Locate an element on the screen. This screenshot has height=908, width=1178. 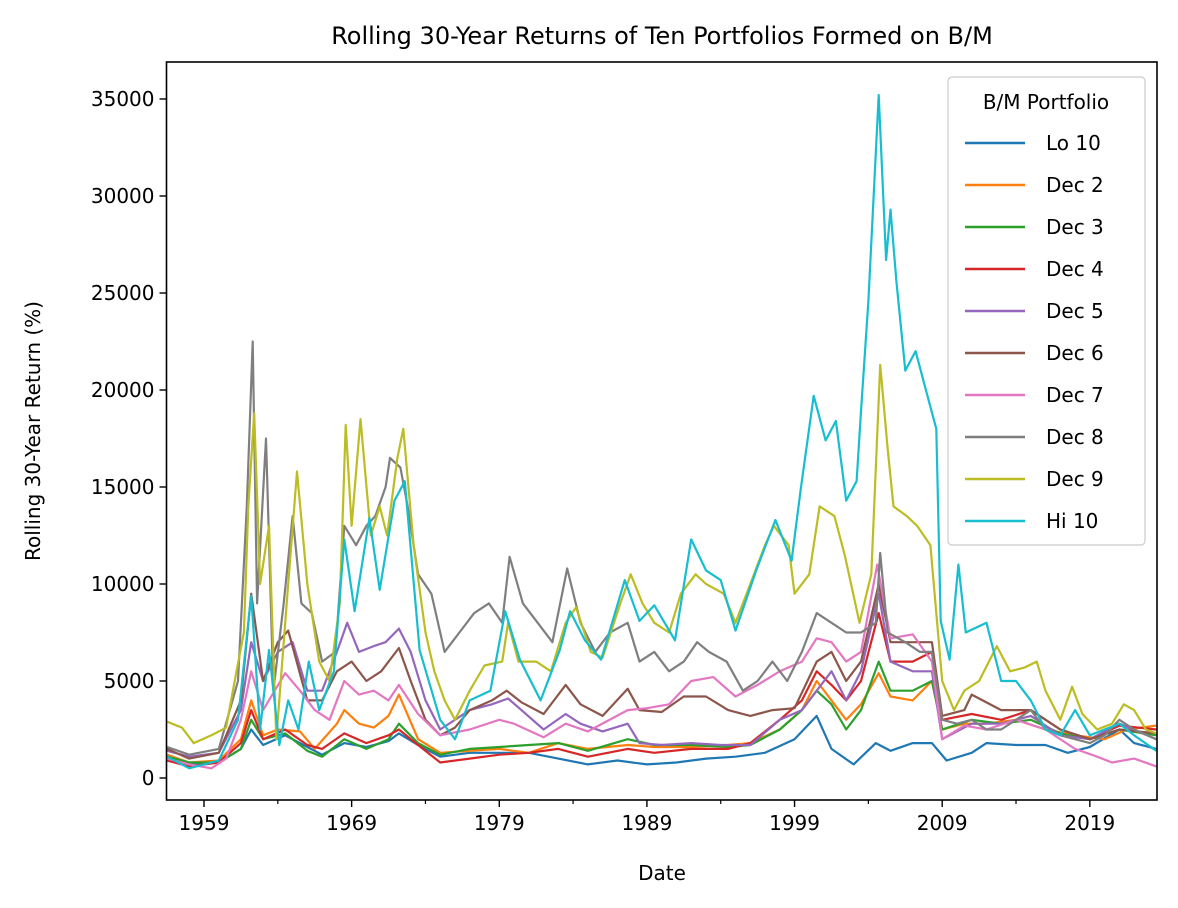
y-tick-label: 5000 is located at coordinates (129, 681).